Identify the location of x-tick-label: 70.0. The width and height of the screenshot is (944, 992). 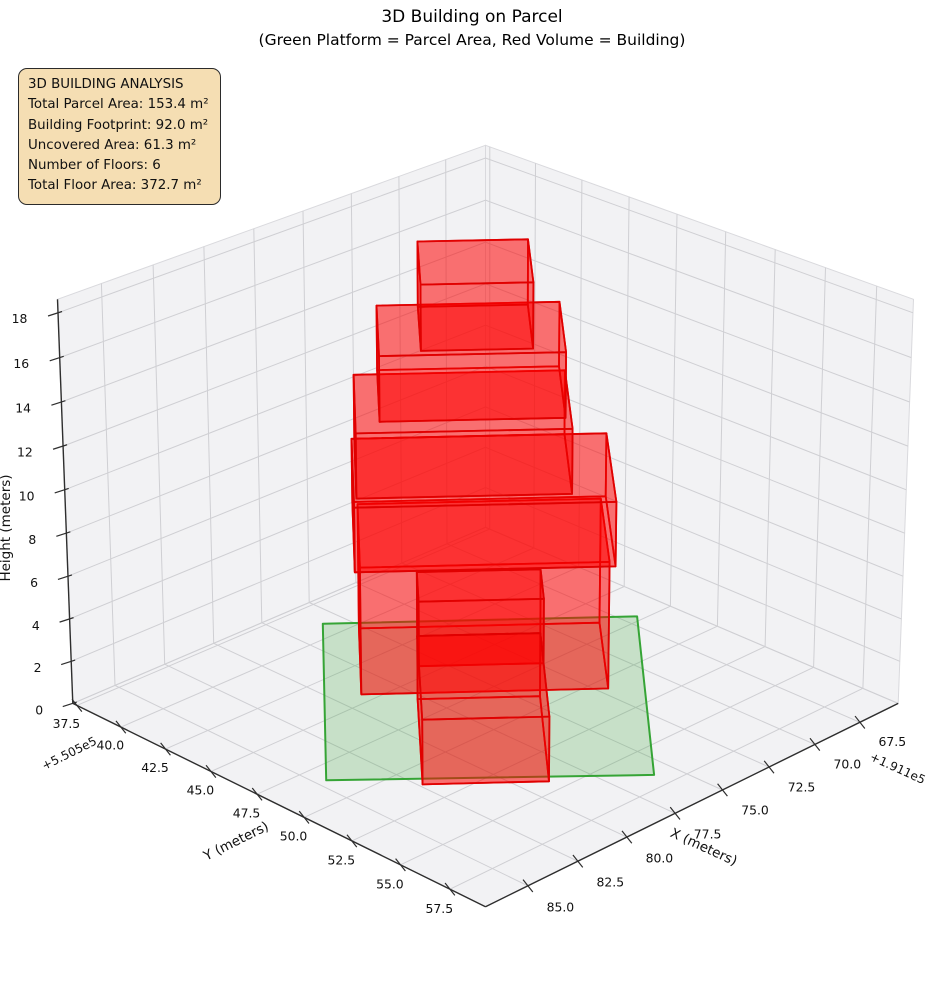
(848, 764).